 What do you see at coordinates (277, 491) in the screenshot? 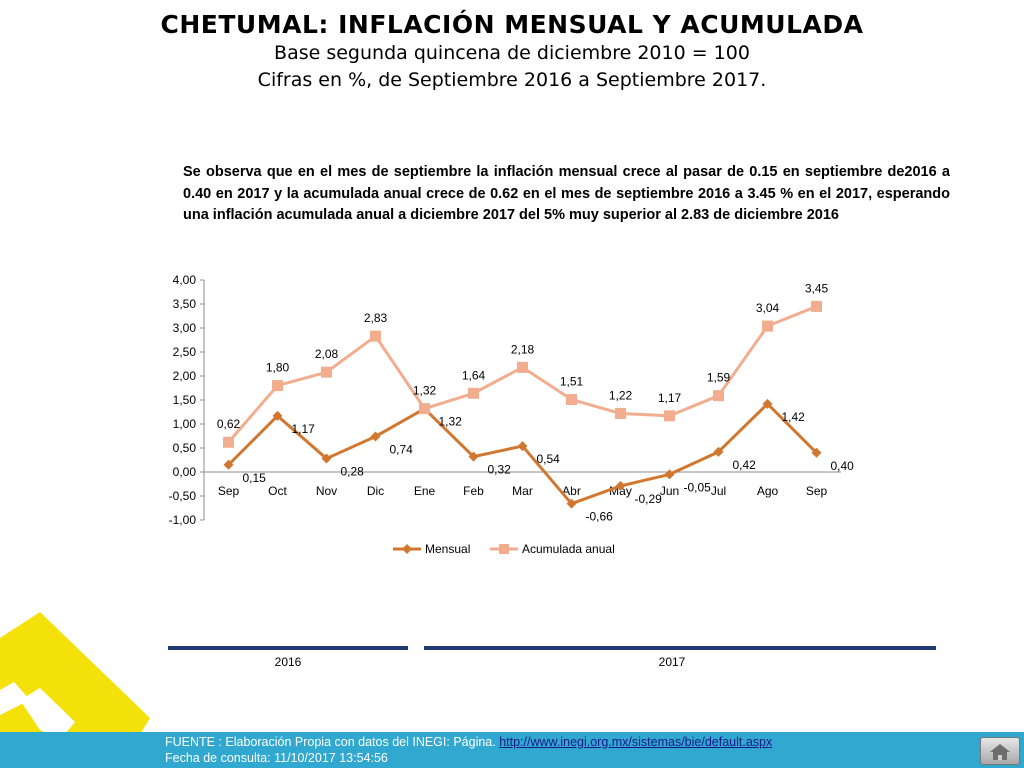
I see `x-tick-label: Oct` at bounding box center [277, 491].